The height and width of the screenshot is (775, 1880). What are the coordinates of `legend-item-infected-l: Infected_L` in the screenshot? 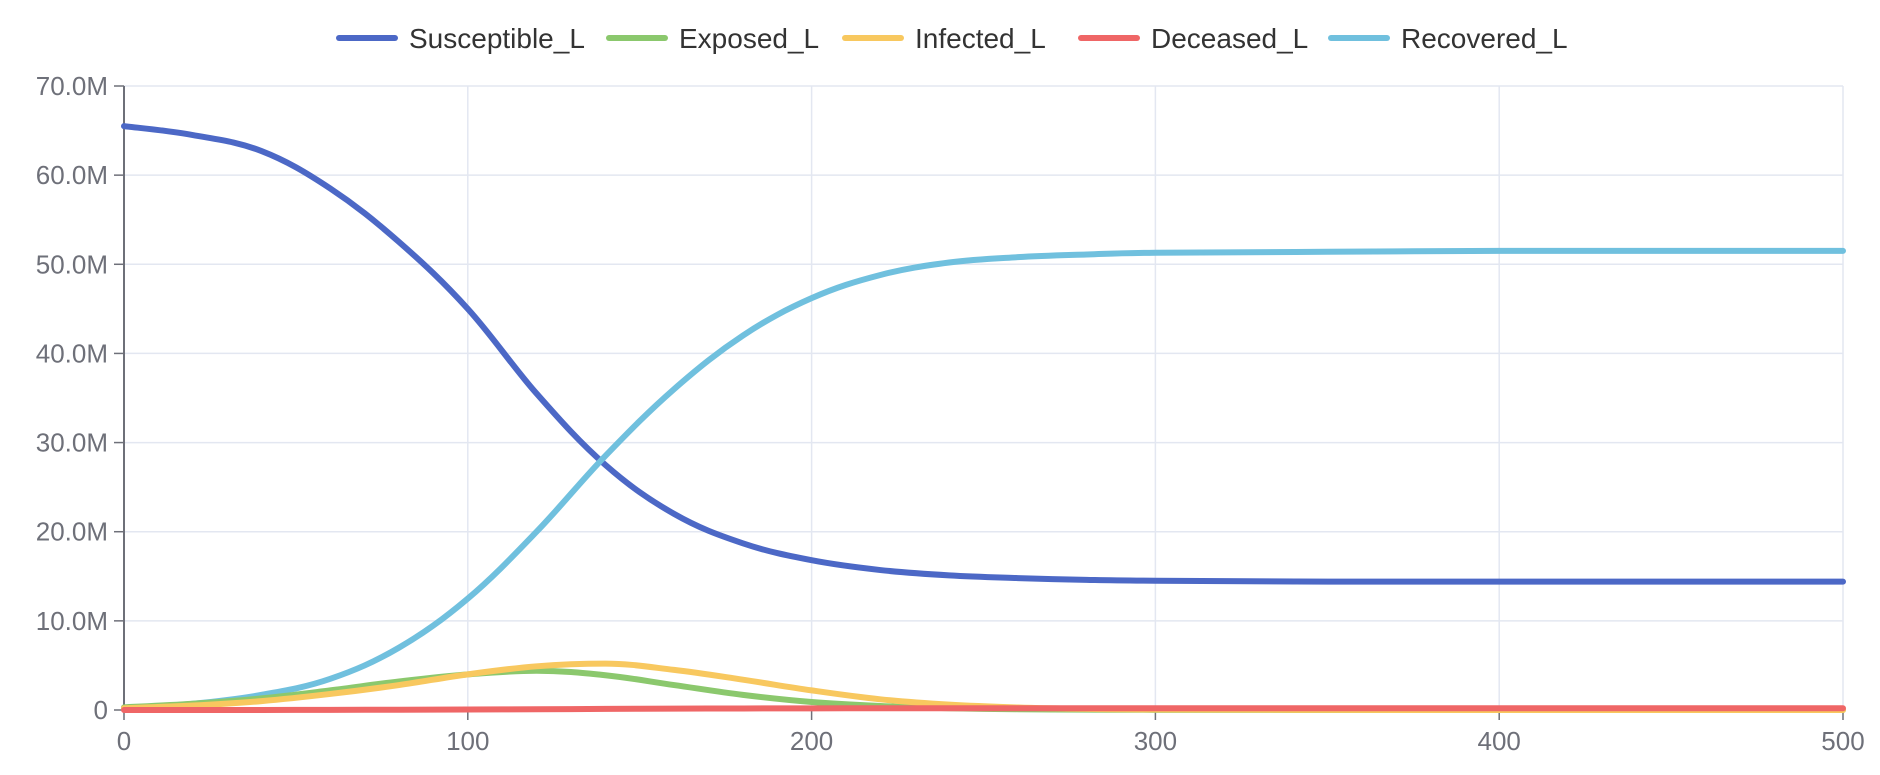 It's located at (944, 38).